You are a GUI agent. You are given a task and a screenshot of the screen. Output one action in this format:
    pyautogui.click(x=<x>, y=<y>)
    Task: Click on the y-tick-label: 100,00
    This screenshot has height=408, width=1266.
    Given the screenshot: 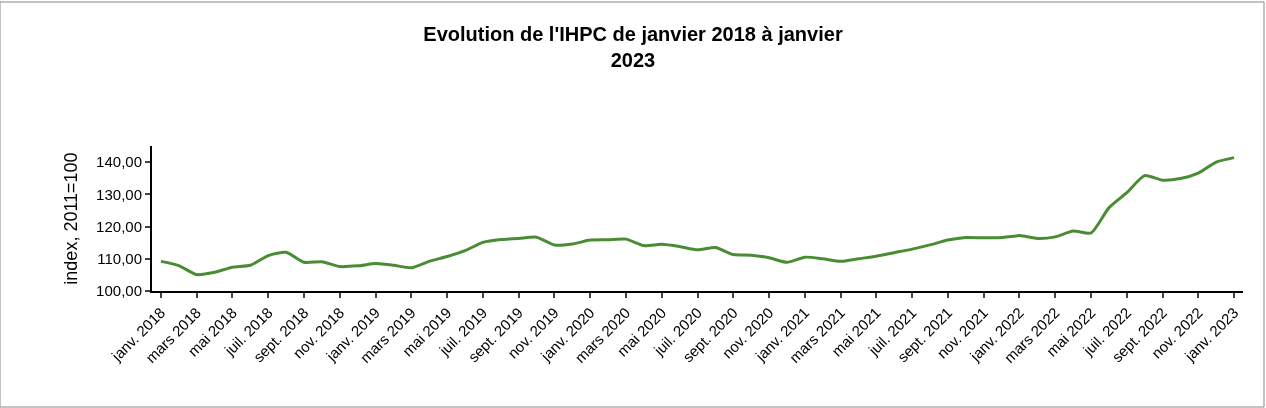 What is the action you would take?
    pyautogui.click(x=119, y=291)
    